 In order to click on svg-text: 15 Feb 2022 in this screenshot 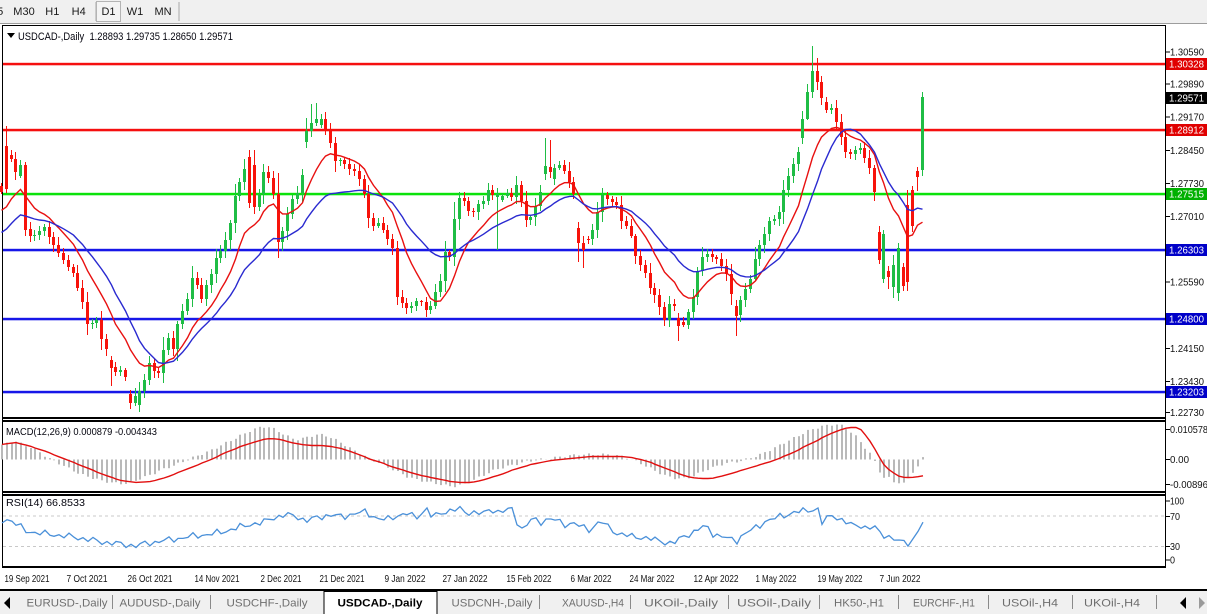, I will do `click(529, 579)`.